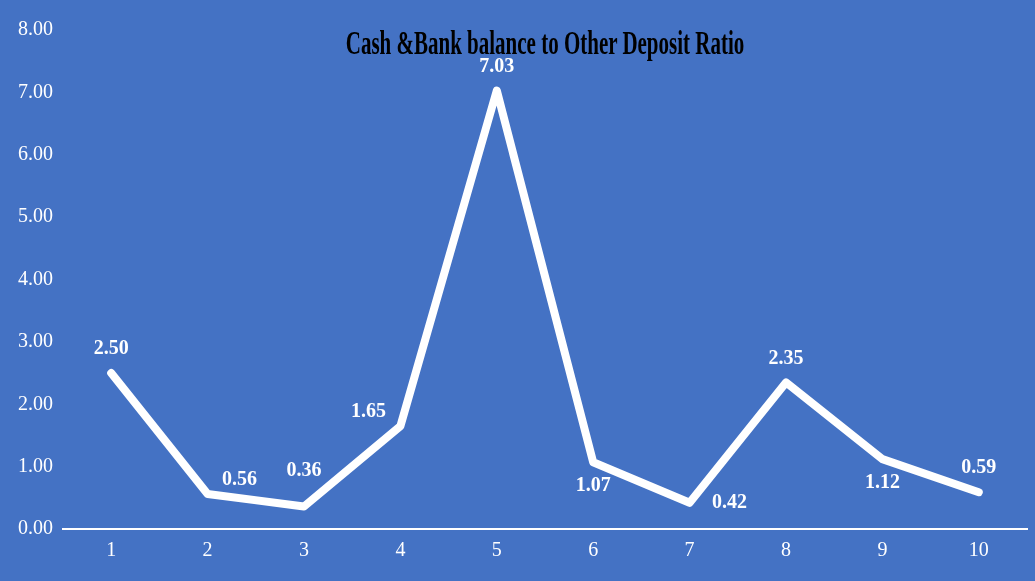 The width and height of the screenshot is (1035, 581). I want to click on x-tick-label: 1, so click(111, 549).